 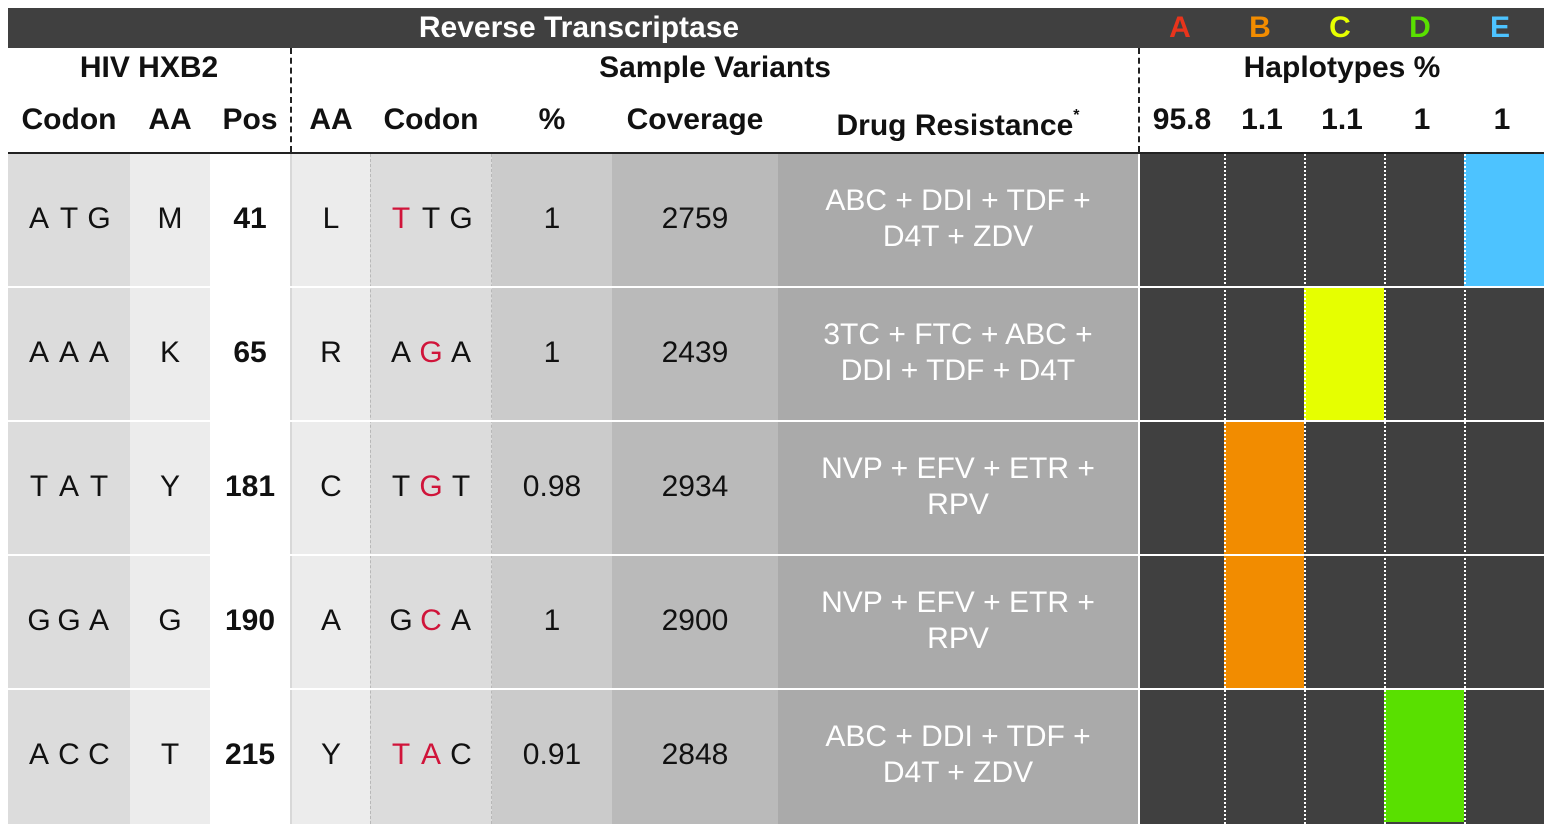 I want to click on header-rule, so click(x=776, y=153).